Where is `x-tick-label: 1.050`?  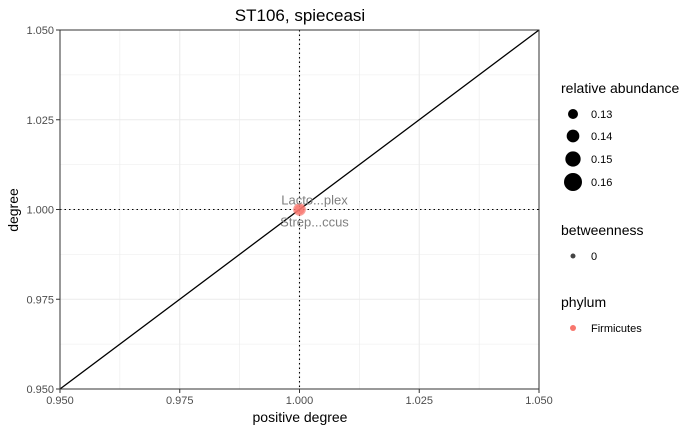 x-tick-label: 1.050 is located at coordinates (539, 401).